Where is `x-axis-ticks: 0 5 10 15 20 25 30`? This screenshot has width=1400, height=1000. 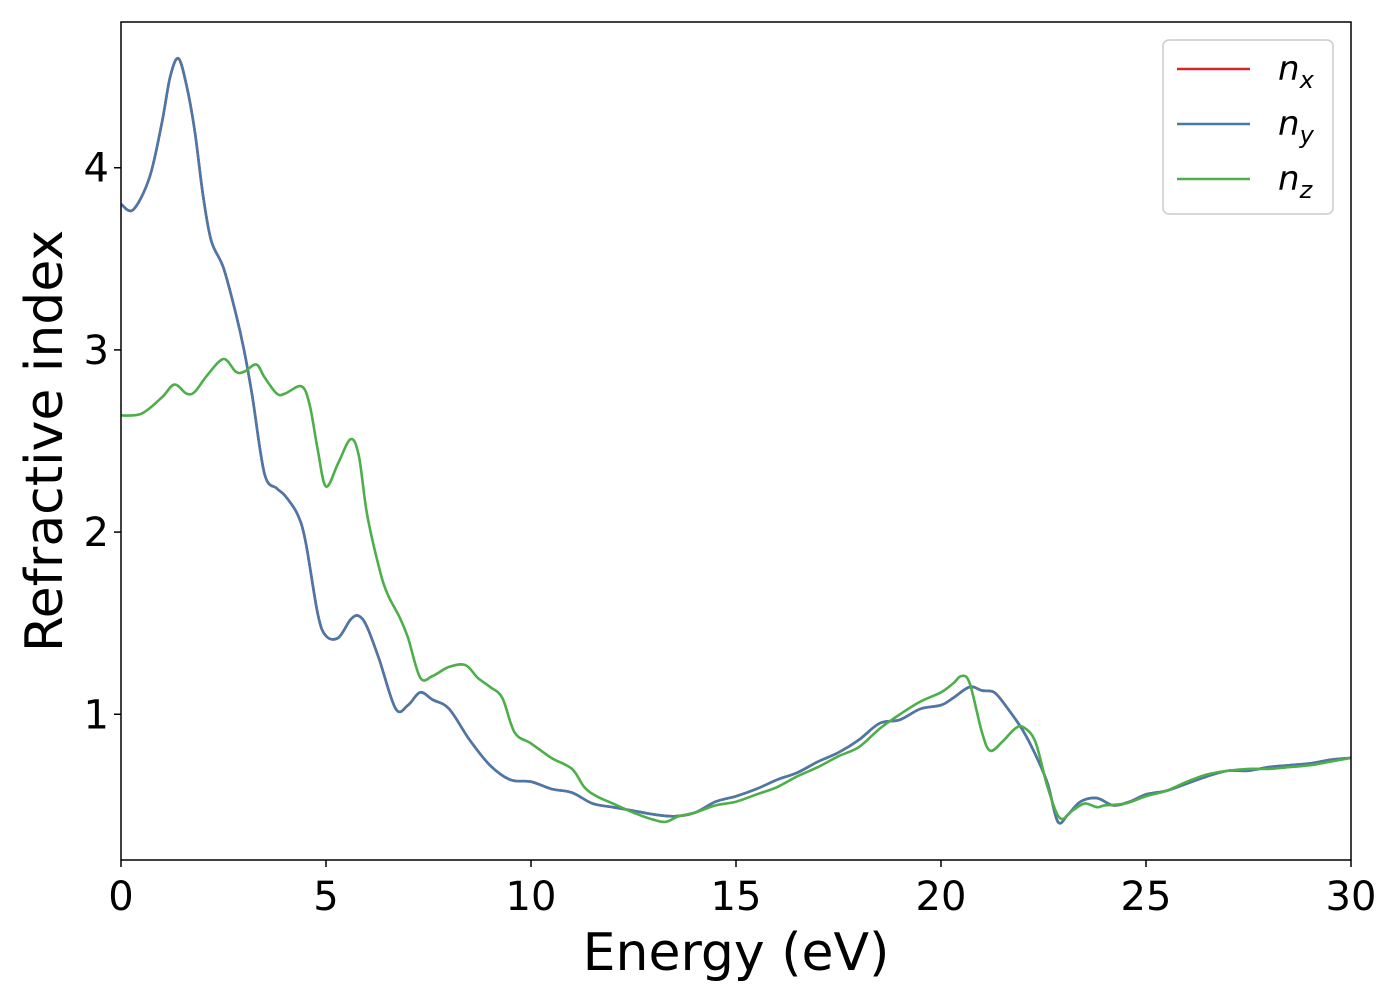
x-axis-ticks: 0 5 10 15 20 25 30 is located at coordinates (742, 890).